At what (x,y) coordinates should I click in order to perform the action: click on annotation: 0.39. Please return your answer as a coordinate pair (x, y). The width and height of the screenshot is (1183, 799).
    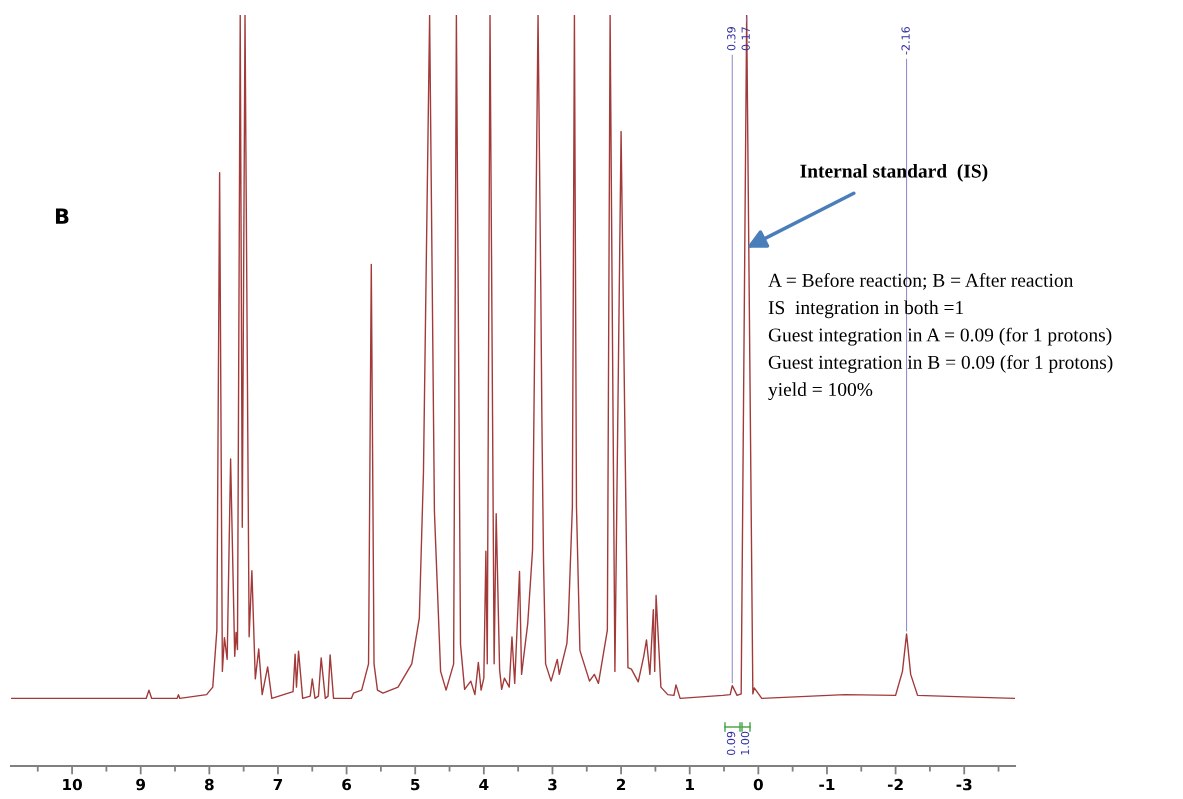
    Looking at the image, I should click on (731, 39).